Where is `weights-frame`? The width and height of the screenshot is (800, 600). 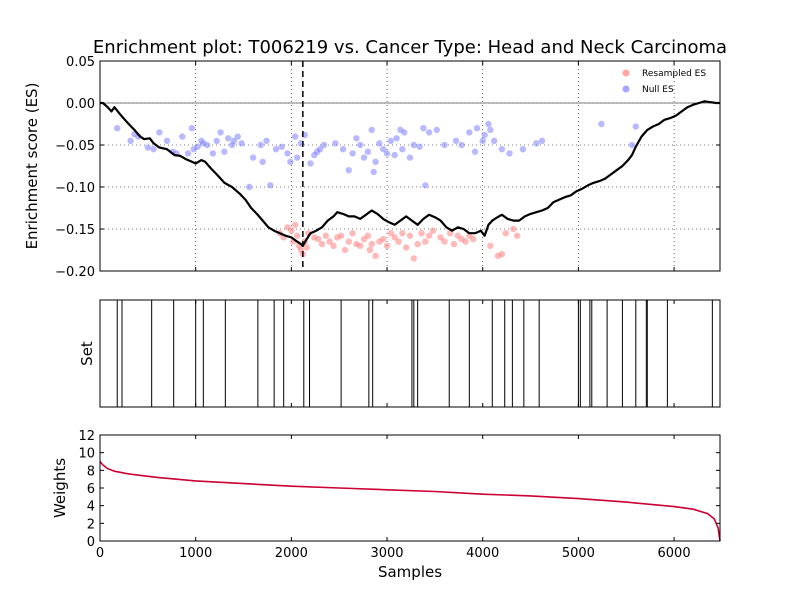 weights-frame is located at coordinates (410, 488).